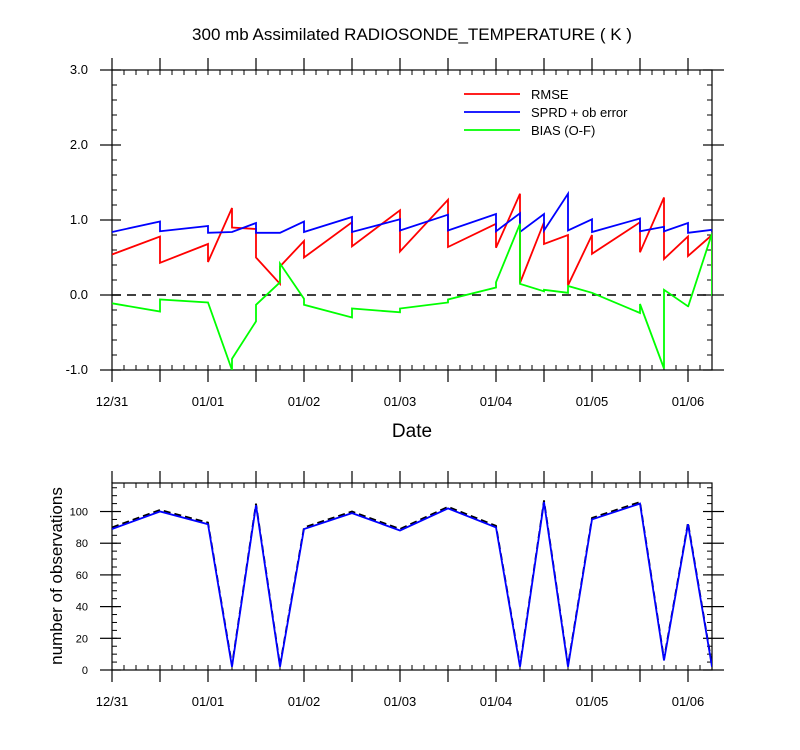 The image size is (800, 750). What do you see at coordinates (56, 576) in the screenshot?
I see `bottom-y-axis-label: number of observations` at bounding box center [56, 576].